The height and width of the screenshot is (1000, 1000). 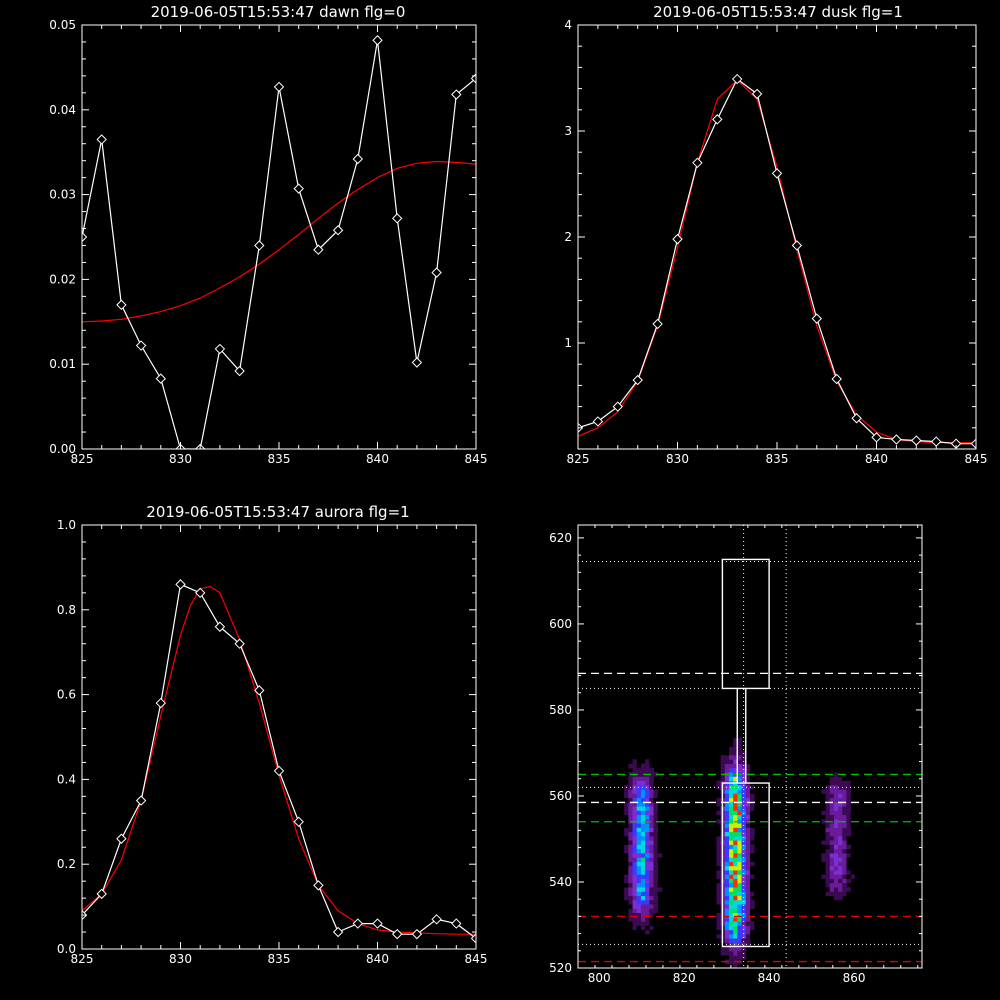 What do you see at coordinates (436, 272) in the screenshot?
I see `dawn-data-point` at bounding box center [436, 272].